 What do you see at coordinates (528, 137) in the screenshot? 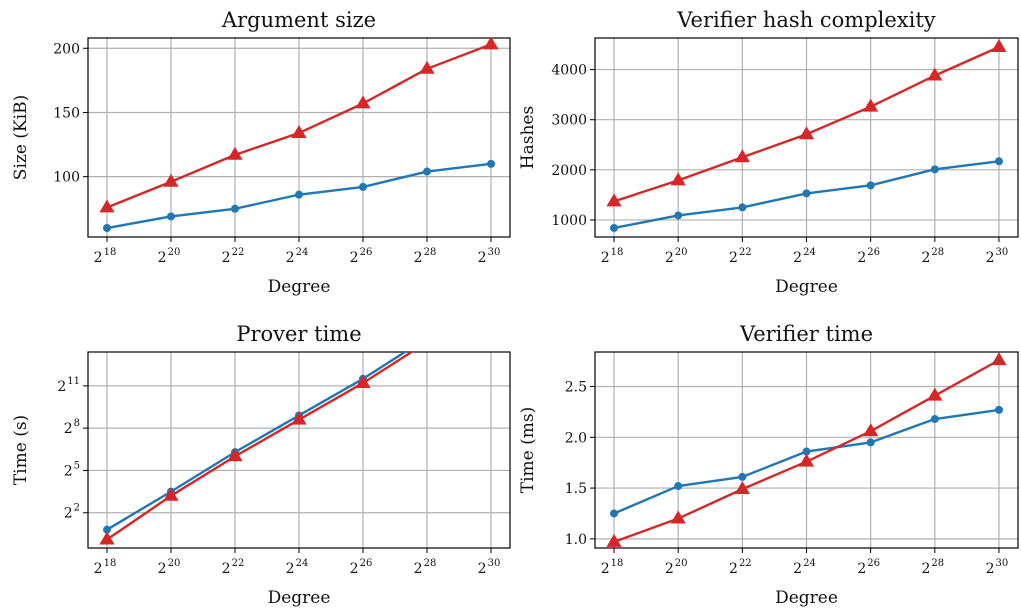
I see `y-axis-label: Hashes` at bounding box center [528, 137].